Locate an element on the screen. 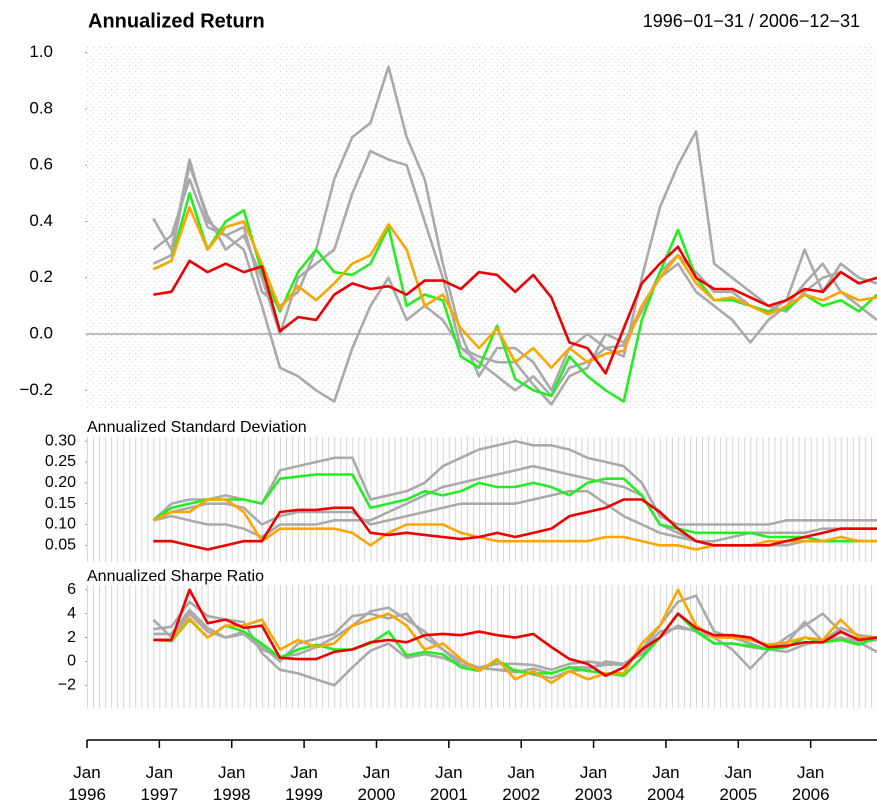  x-tick-label: Jan 2002 is located at coordinates (521, 783).